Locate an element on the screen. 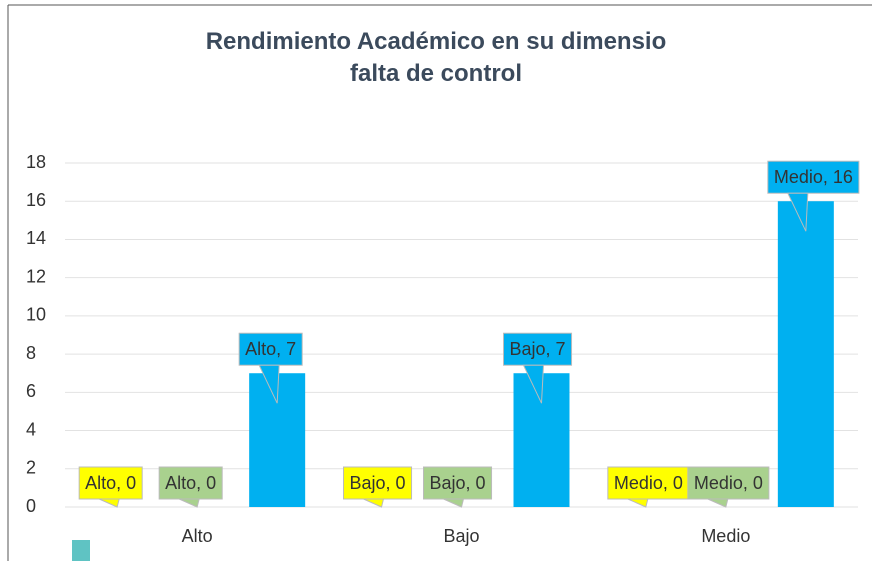 The height and width of the screenshot is (561, 872). y-tick-label: 12 is located at coordinates (36, 276).